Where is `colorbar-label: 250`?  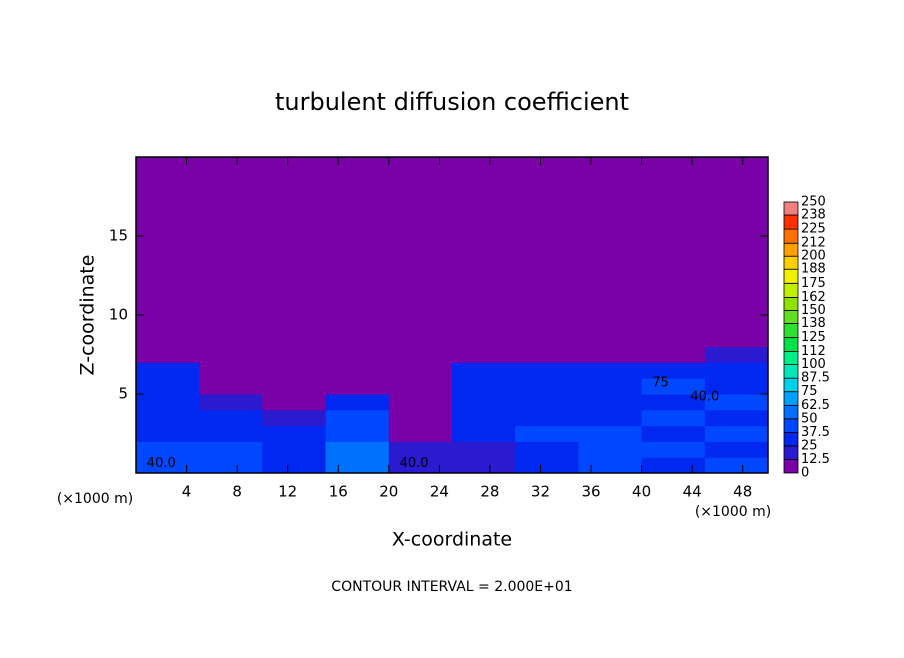 colorbar-label: 250 is located at coordinates (813, 202).